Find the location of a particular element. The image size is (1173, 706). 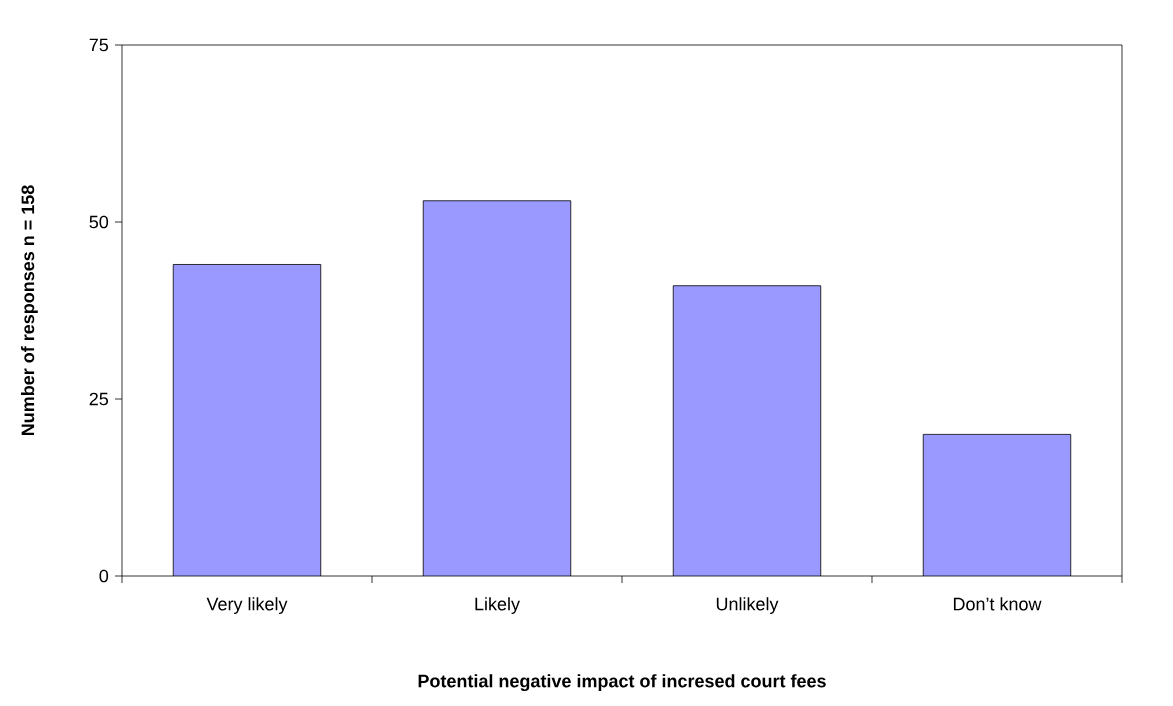

x-axis-title: Potential negative impact of incresed court fees is located at coordinates (622, 683).